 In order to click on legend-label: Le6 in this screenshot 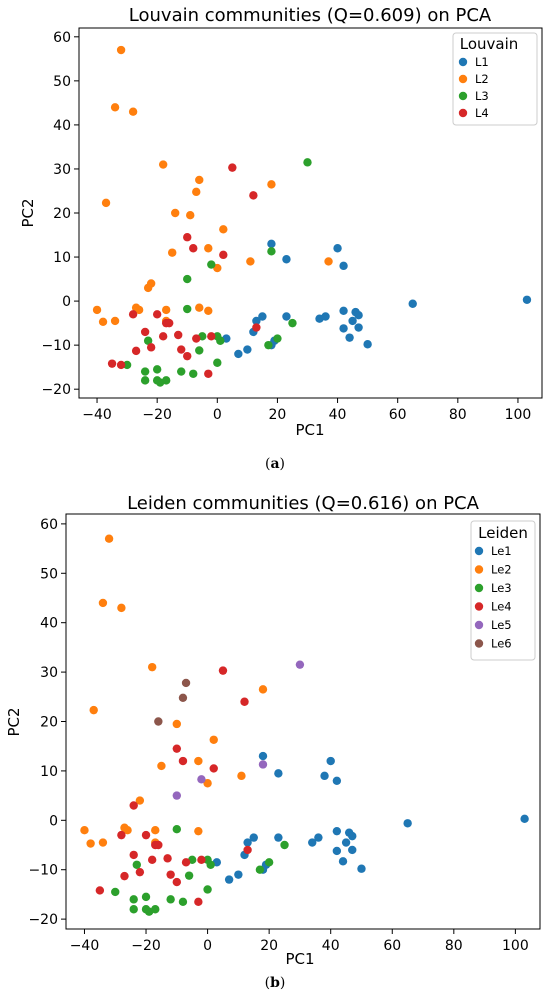, I will do `click(501, 644)`.